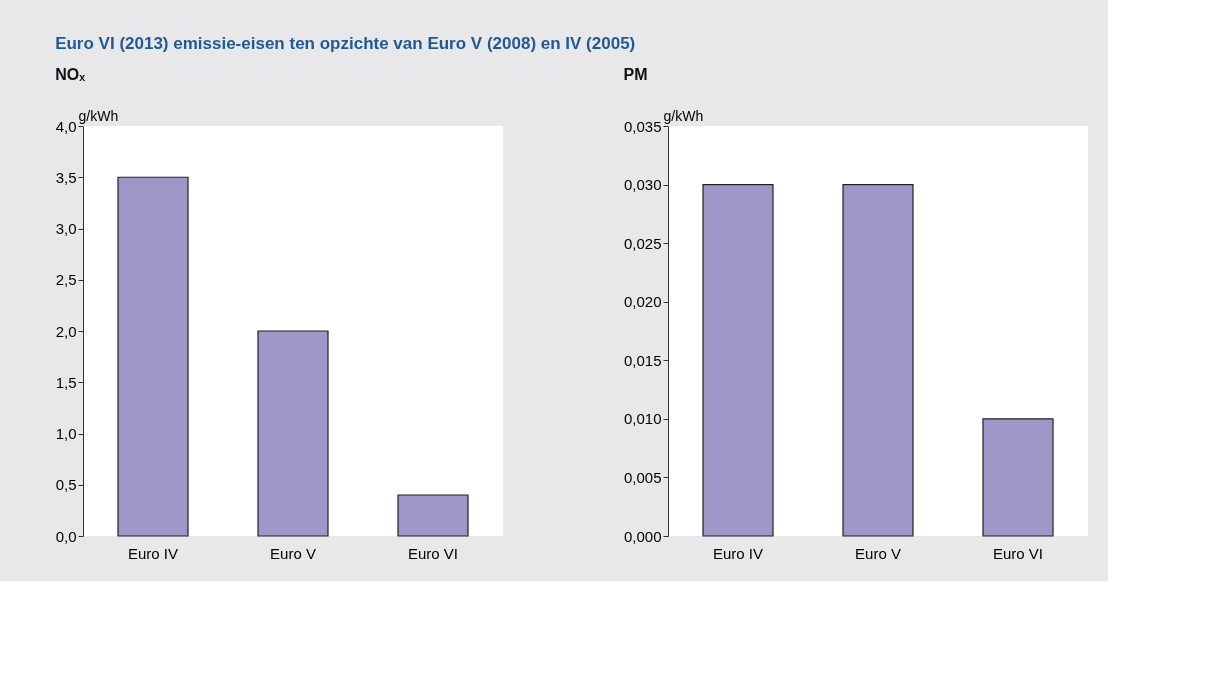  I want to click on y-tick-label: 1,0, so click(66, 433).